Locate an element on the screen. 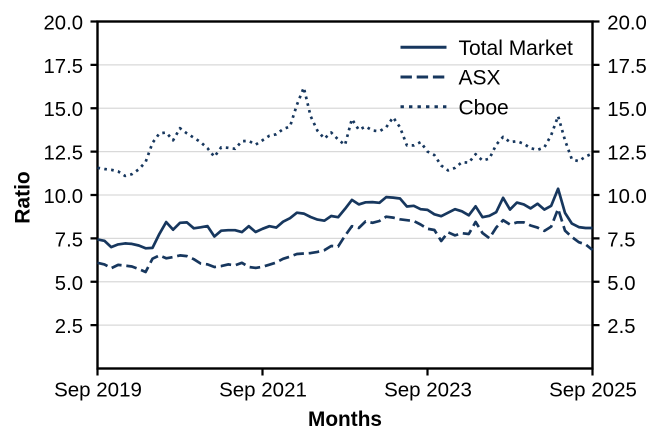  svg-text: Total Market is located at coordinates (516, 48).